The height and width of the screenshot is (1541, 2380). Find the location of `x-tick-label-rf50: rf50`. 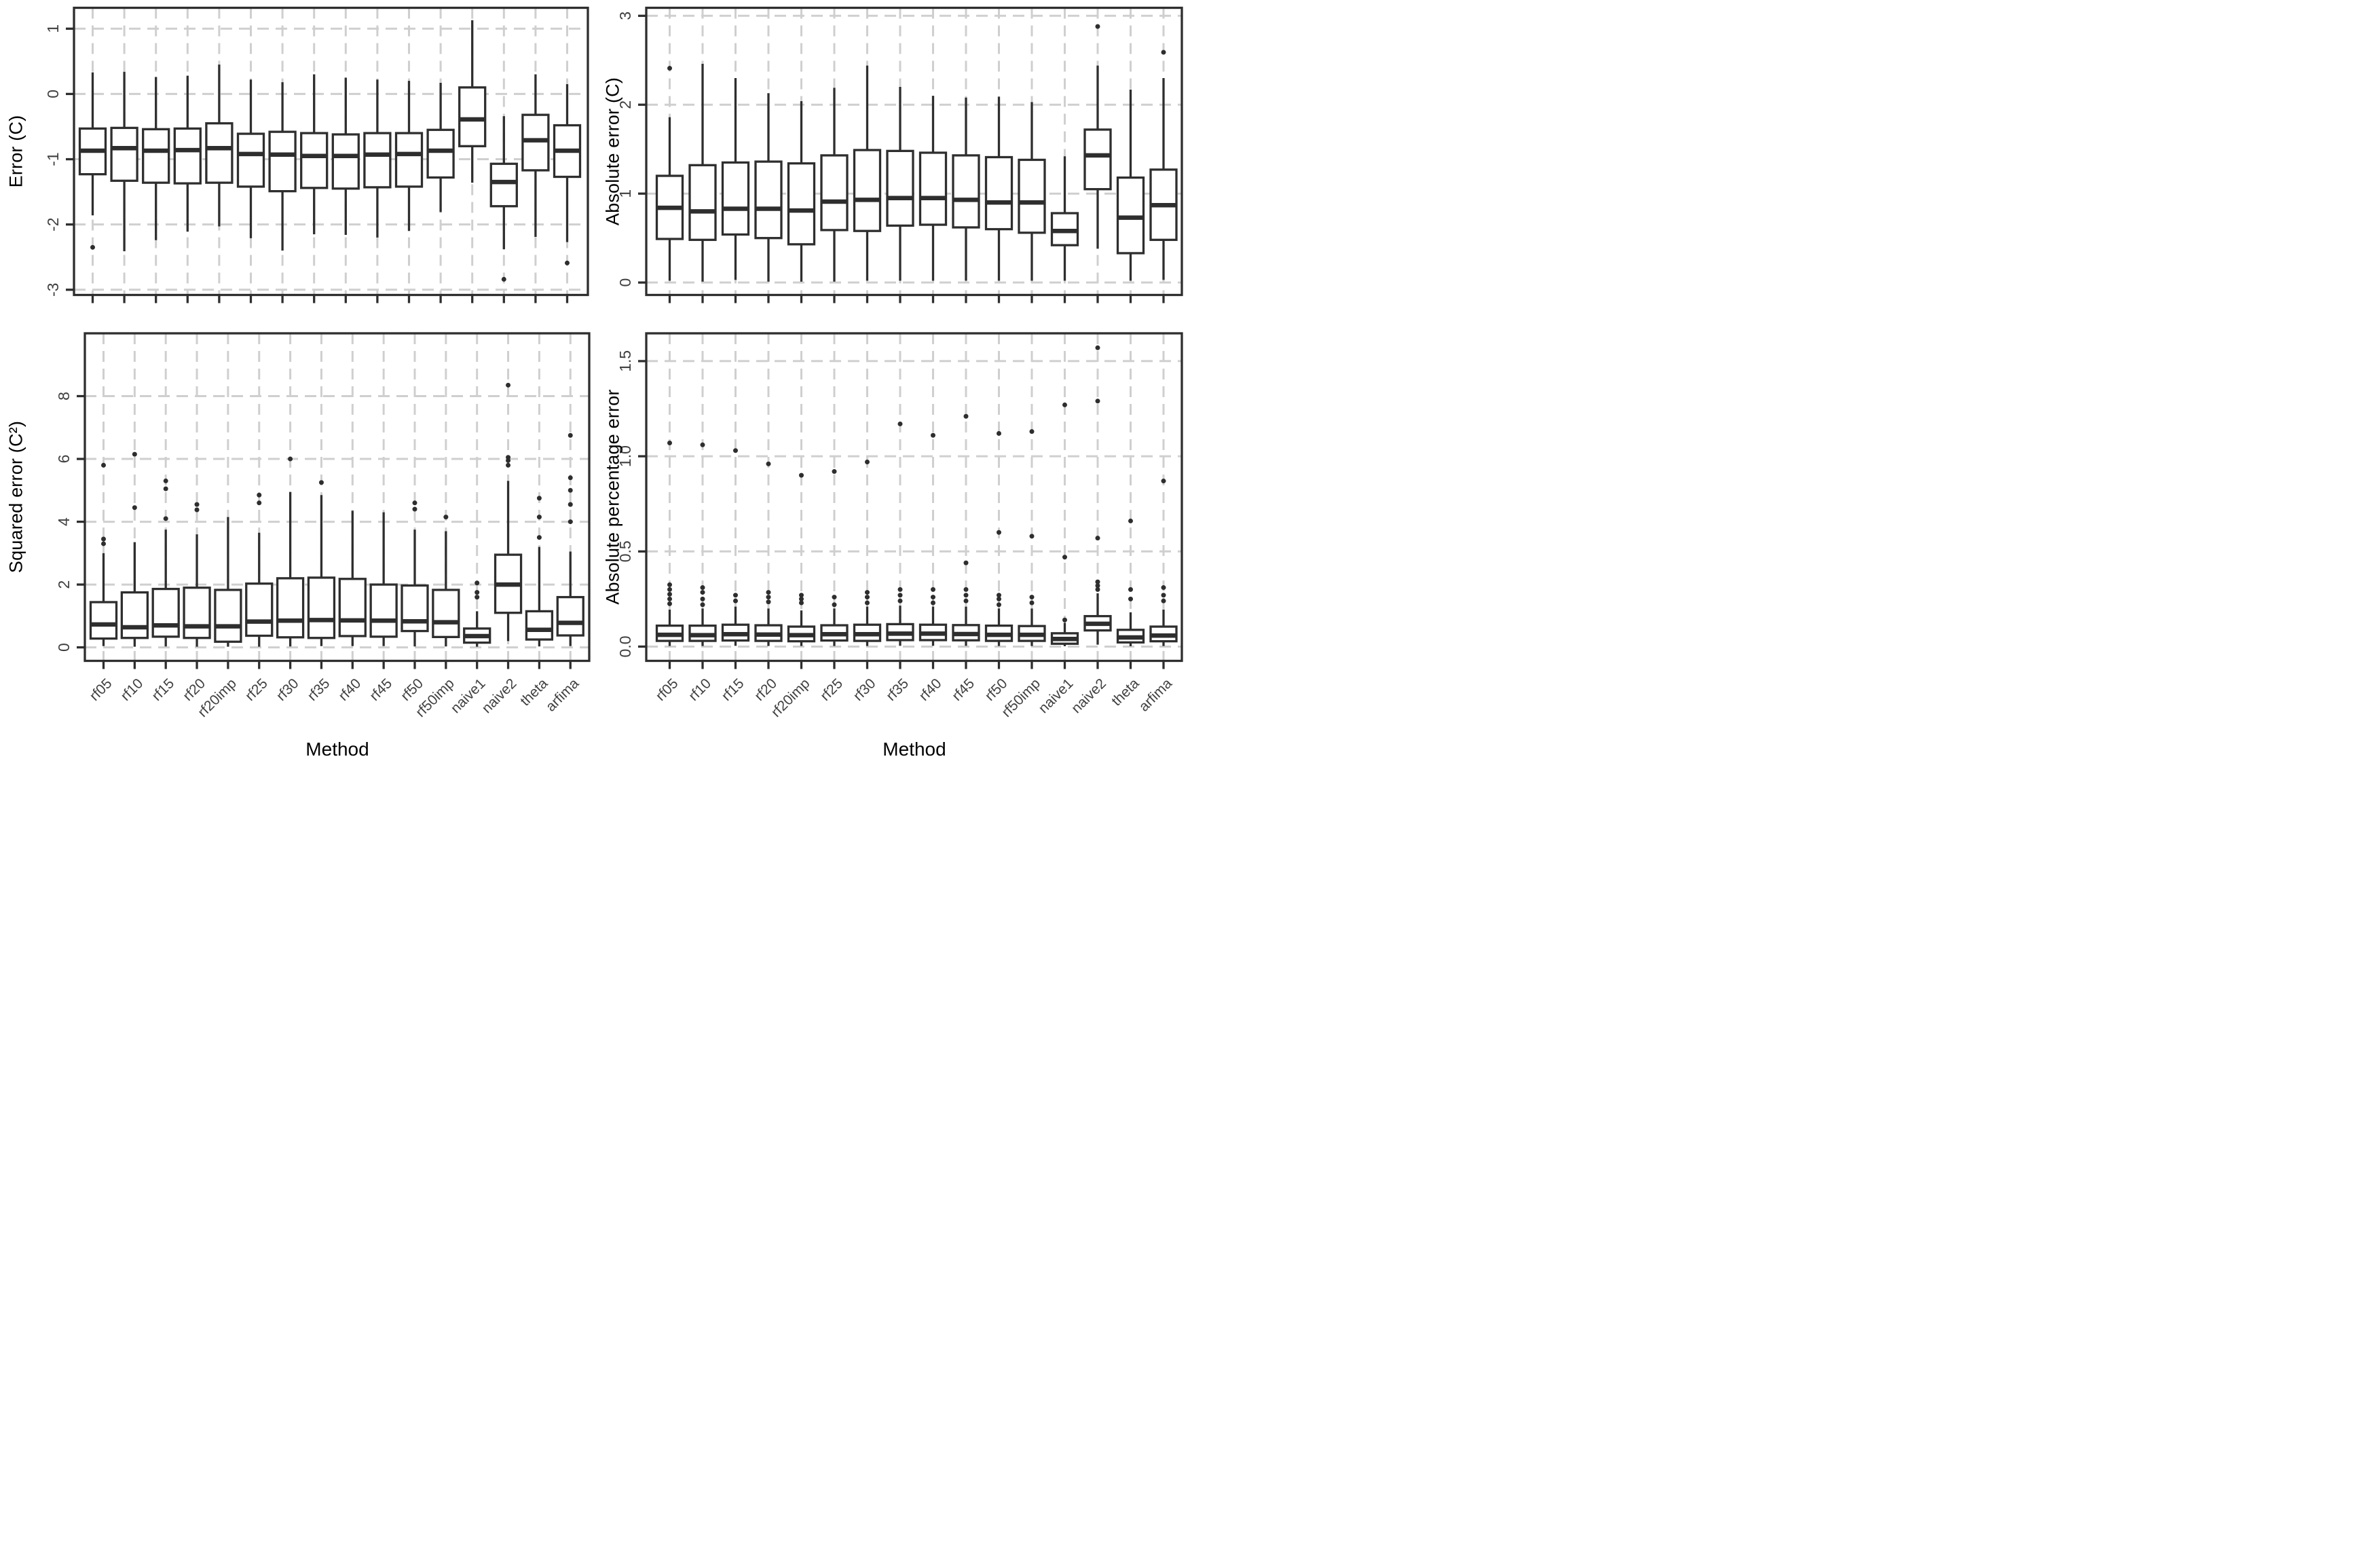

x-tick-label-rf50: rf50 is located at coordinates (996, 689).